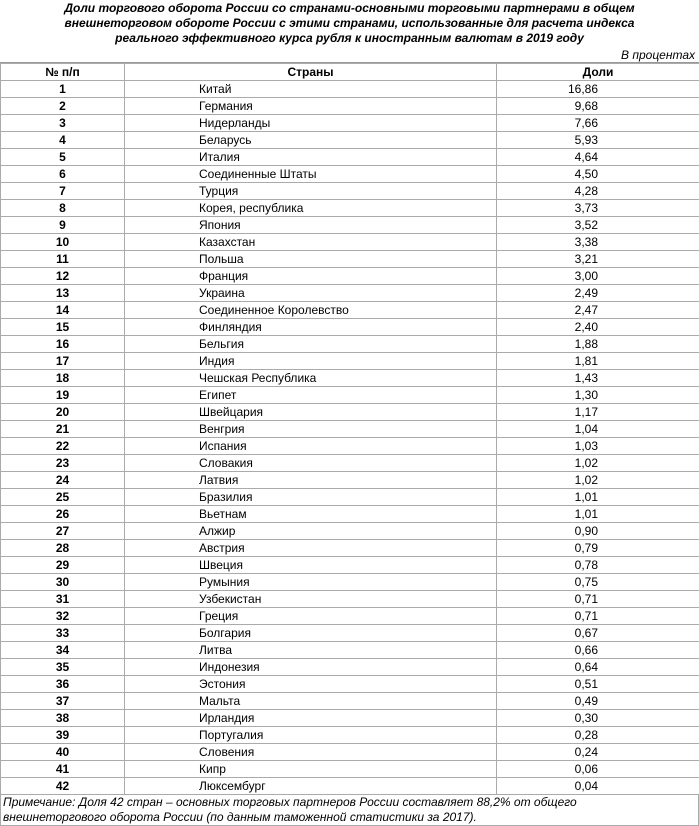  Describe the element at coordinates (62, 276) in the screenshot. I see `row-number: 12` at that location.